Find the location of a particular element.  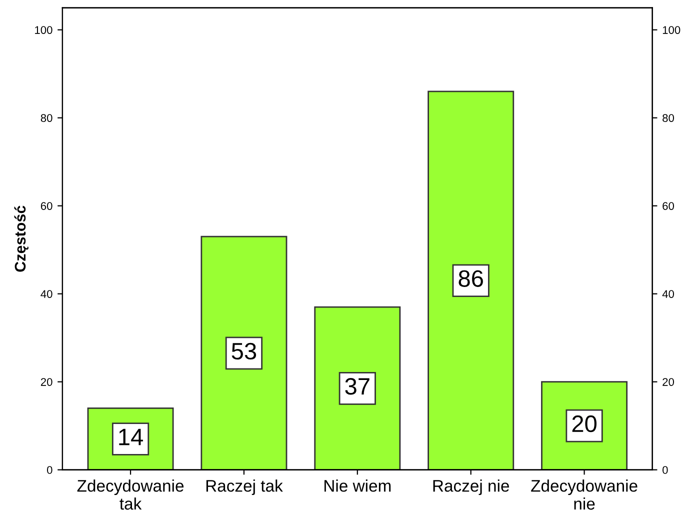

x-tick-label: Zdecydowanie nie is located at coordinates (584, 495).